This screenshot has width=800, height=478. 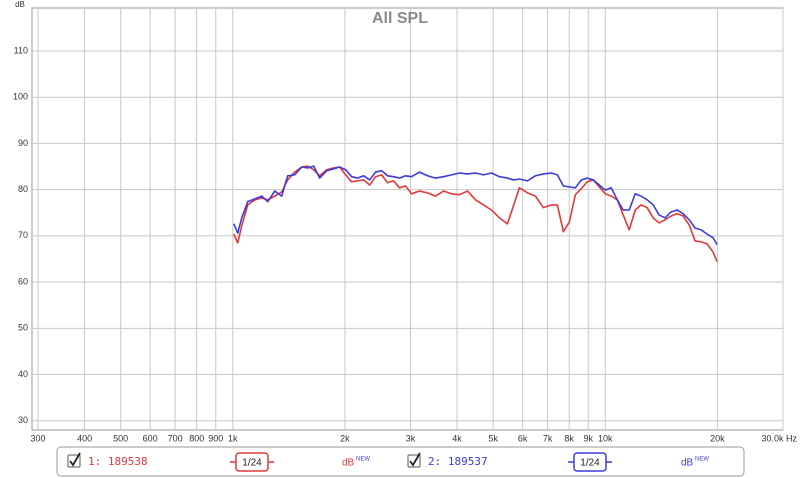 I want to click on x-tick-label: 20k, so click(x=717, y=438).